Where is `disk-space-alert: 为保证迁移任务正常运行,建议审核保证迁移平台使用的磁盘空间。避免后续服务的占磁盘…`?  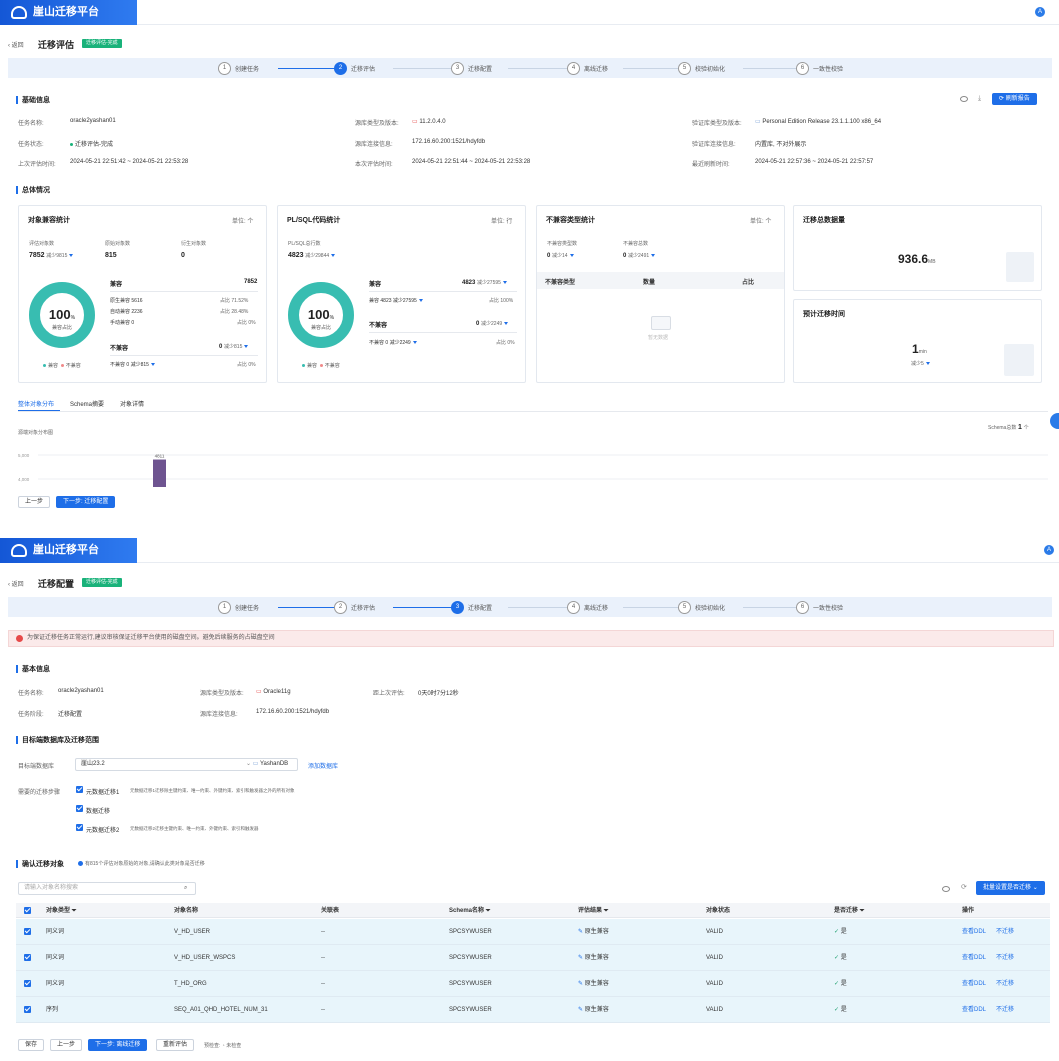 disk-space-alert: 为保证迁移任务正常运行,建议审核保证迁移平台使用的磁盘空间。避免后续服务的占磁盘… is located at coordinates (531, 638).